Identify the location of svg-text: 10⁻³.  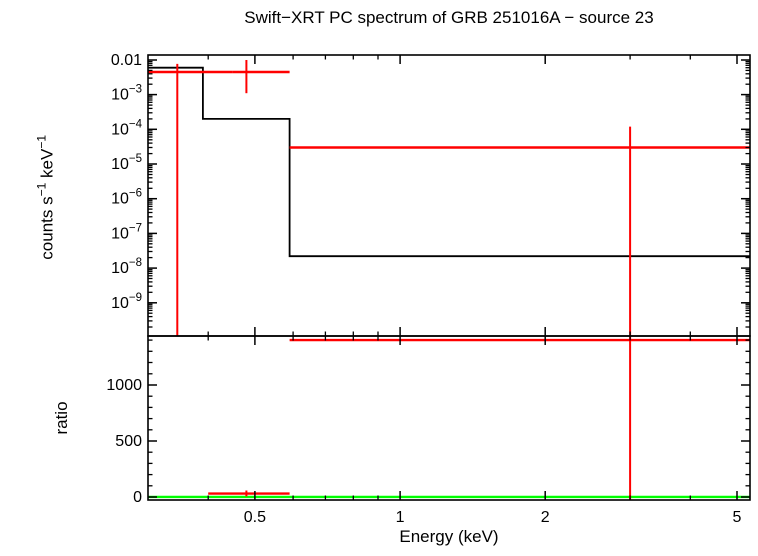
(126, 94).